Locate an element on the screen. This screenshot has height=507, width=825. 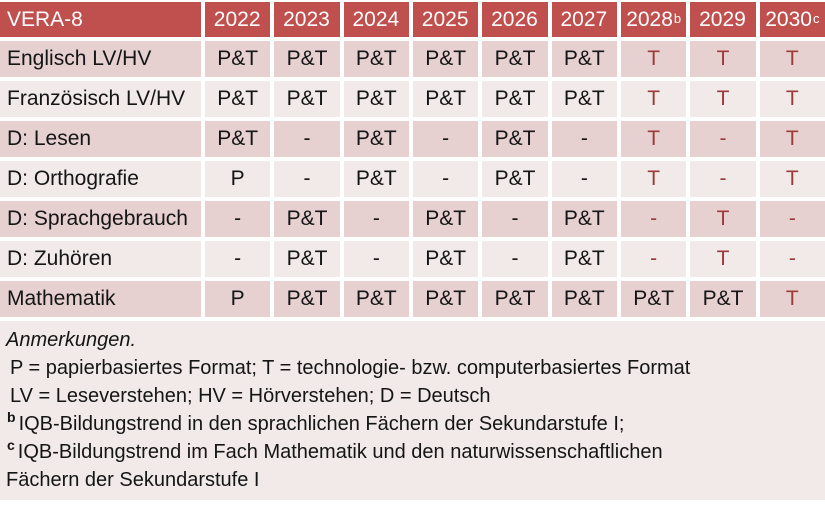
year-header-2024: 2024 is located at coordinates (376, 19).